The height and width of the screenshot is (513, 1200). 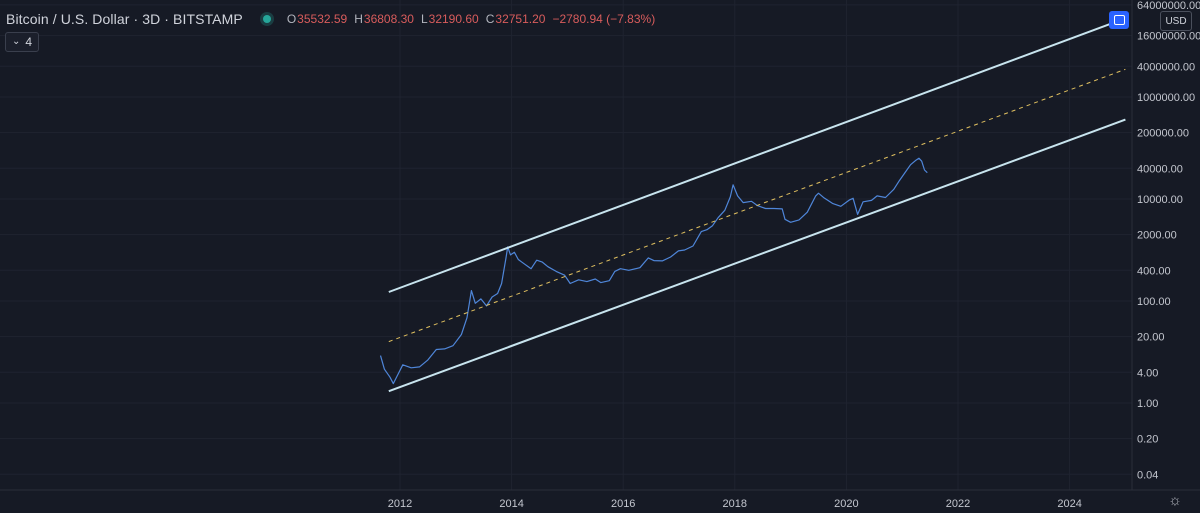 I want to click on indicators-toggle-button: ⌄ 4, so click(x=22, y=42).